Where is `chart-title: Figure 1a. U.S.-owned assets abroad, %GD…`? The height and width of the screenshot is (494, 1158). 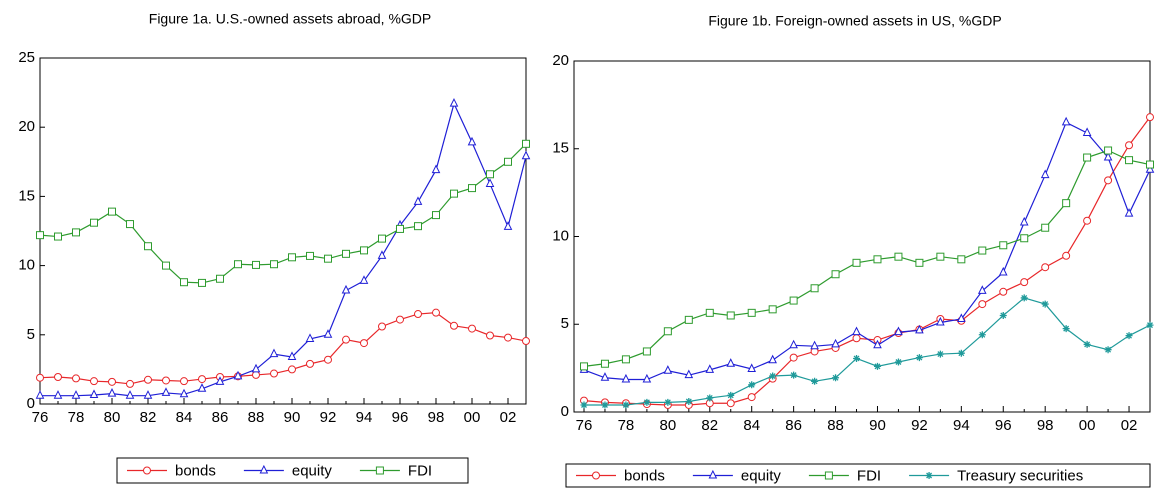
chart-title: Figure 1a. U.S.-owned assets abroad, %GD… is located at coordinates (290, 19).